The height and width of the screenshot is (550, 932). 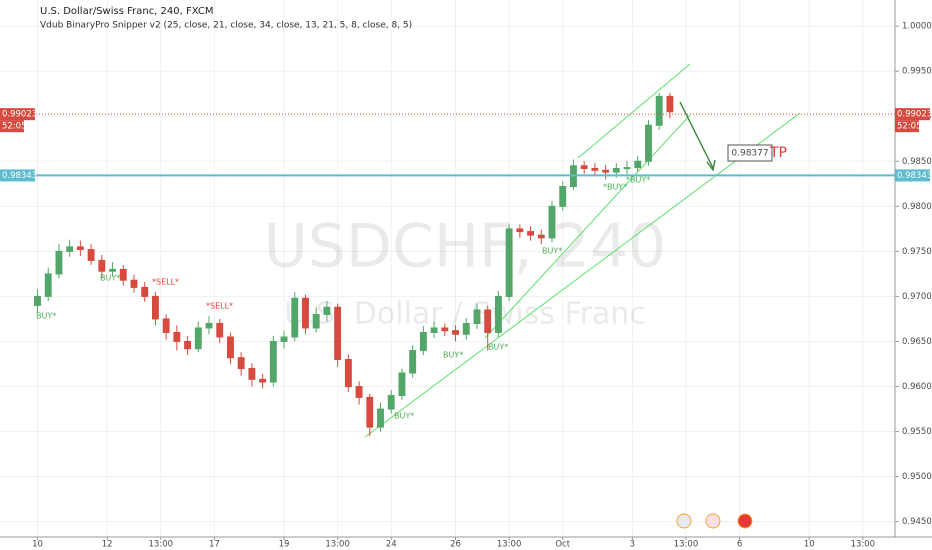 What do you see at coordinates (749, 154) in the screenshot?
I see `target-label: 0.98377` at bounding box center [749, 154].